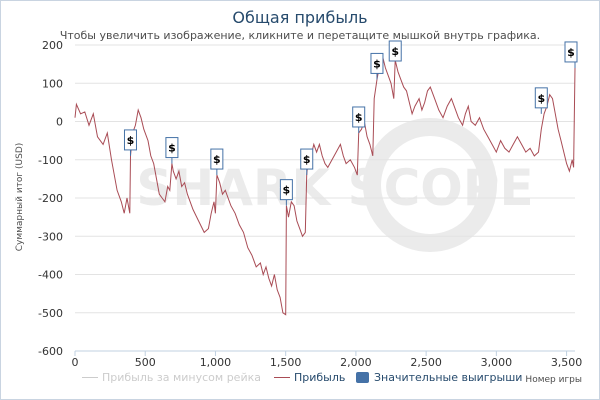 The image size is (600, 400). What do you see at coordinates (145, 362) in the screenshot?
I see `x-tick-label: 500` at bounding box center [145, 362].